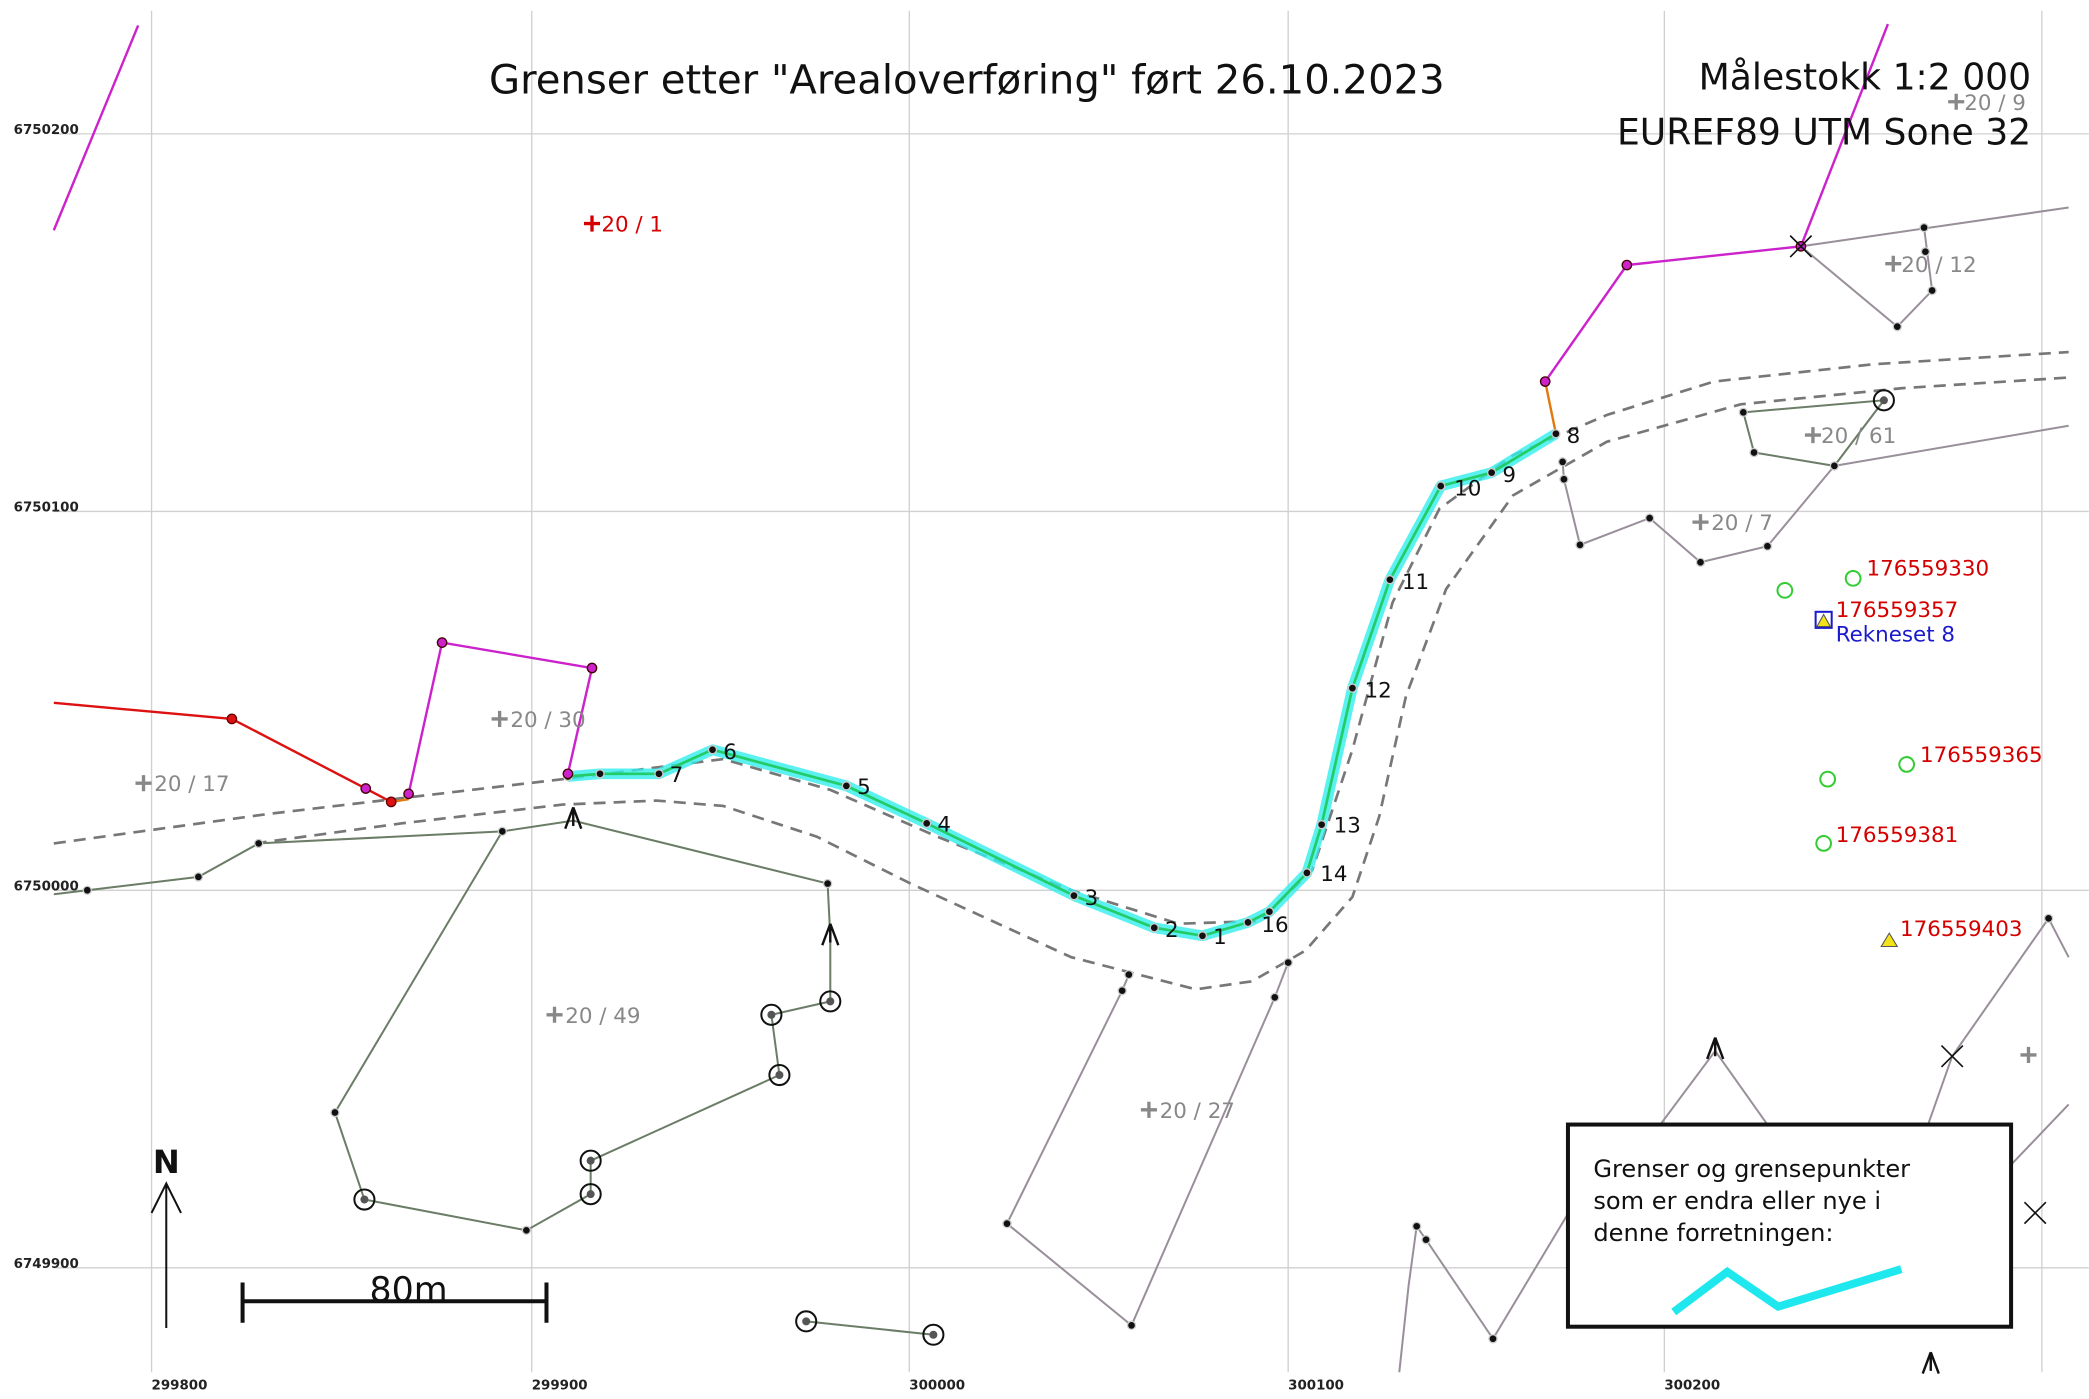 The width and height of the screenshot is (2089, 1399). Describe the element at coordinates (864, 787) in the screenshot. I see `point-label: 5` at that location.